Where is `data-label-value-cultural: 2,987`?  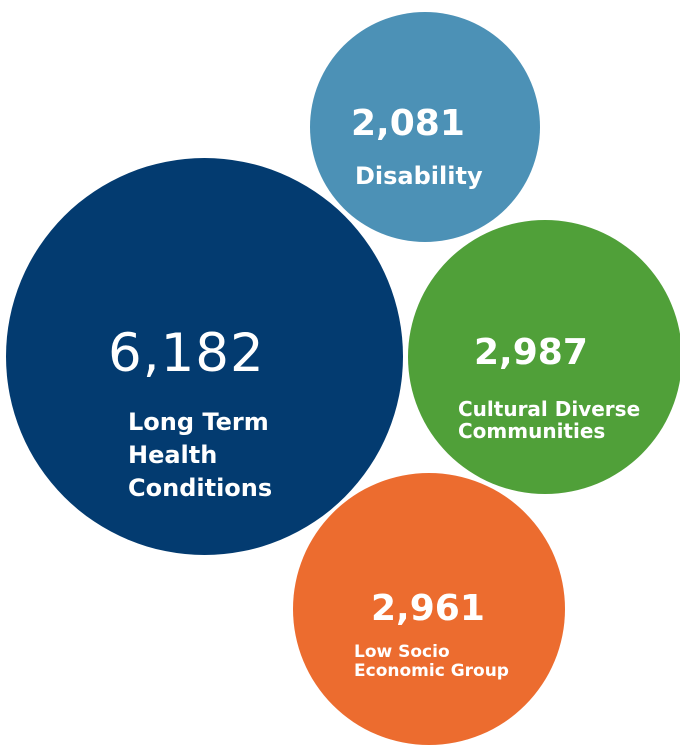
data-label-value-cultural: 2,987 is located at coordinates (531, 352).